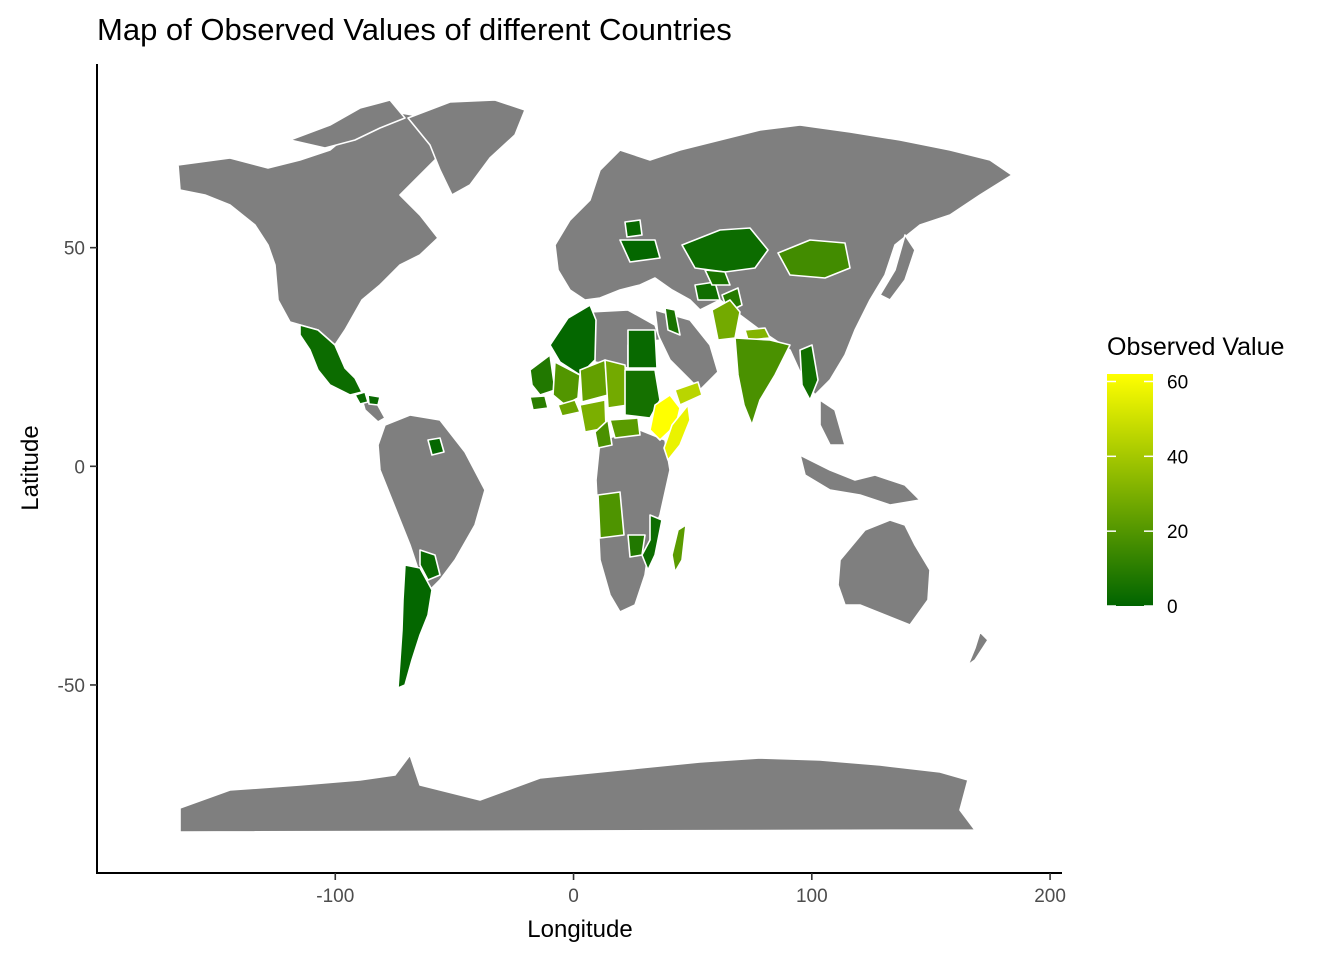  I want to click on x-axis-title: Longitude, so click(579, 929).